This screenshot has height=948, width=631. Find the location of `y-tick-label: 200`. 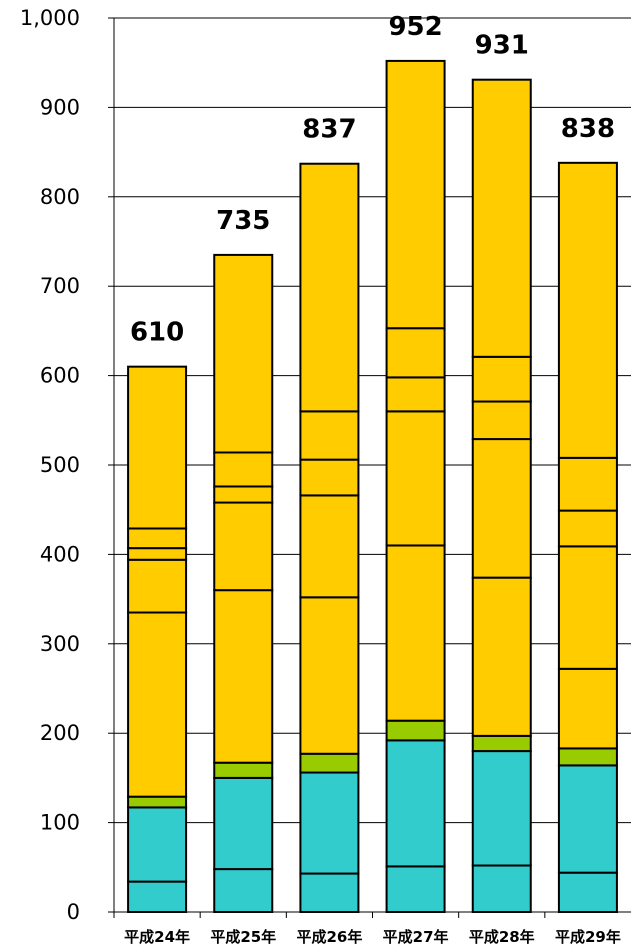

y-tick-label: 200 is located at coordinates (60, 733).